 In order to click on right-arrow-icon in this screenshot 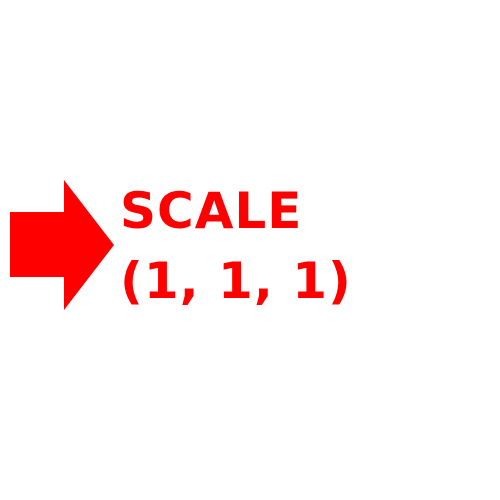, I will do `click(62, 245)`.